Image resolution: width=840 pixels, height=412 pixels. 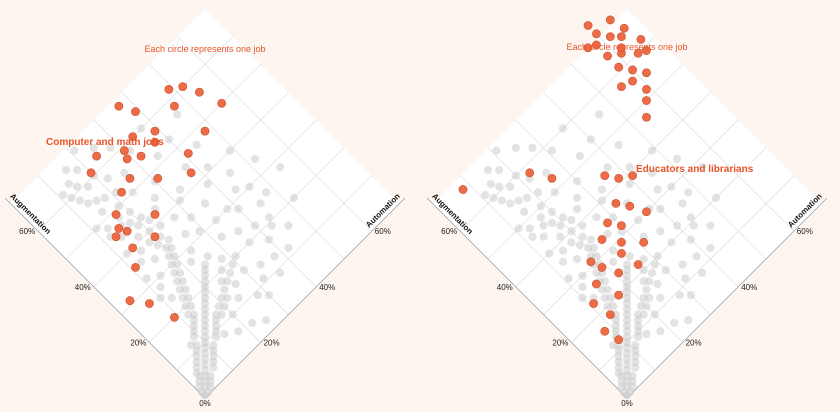 What do you see at coordinates (626, 47) in the screenshot?
I see `chart-note: Each circle represents one job` at bounding box center [626, 47].